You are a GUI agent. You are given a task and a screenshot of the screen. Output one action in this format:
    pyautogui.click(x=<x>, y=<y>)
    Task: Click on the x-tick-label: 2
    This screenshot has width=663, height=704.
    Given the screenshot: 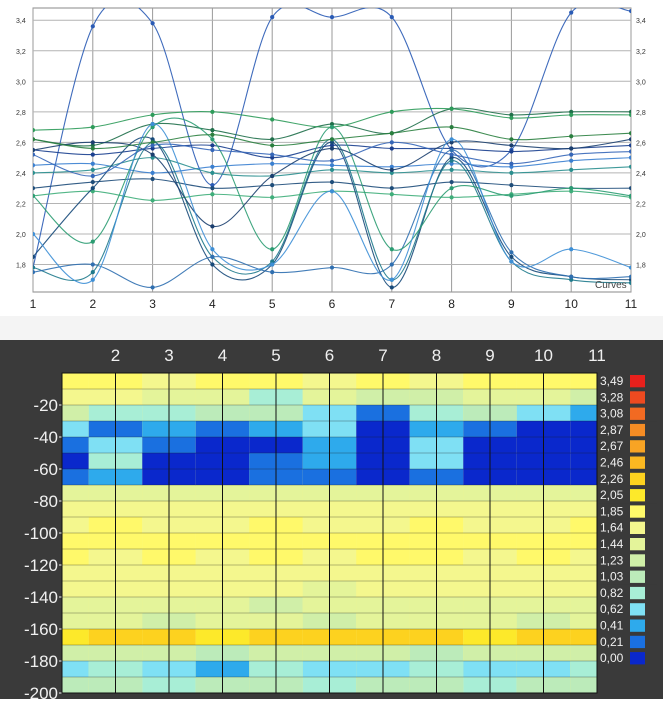 What is the action you would take?
    pyautogui.click(x=92, y=304)
    